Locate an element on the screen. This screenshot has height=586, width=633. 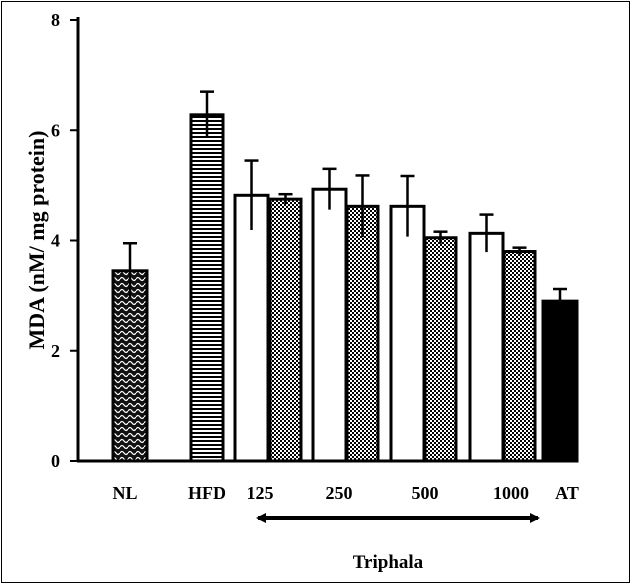
bar-1000-checker is located at coordinates (519, 356).